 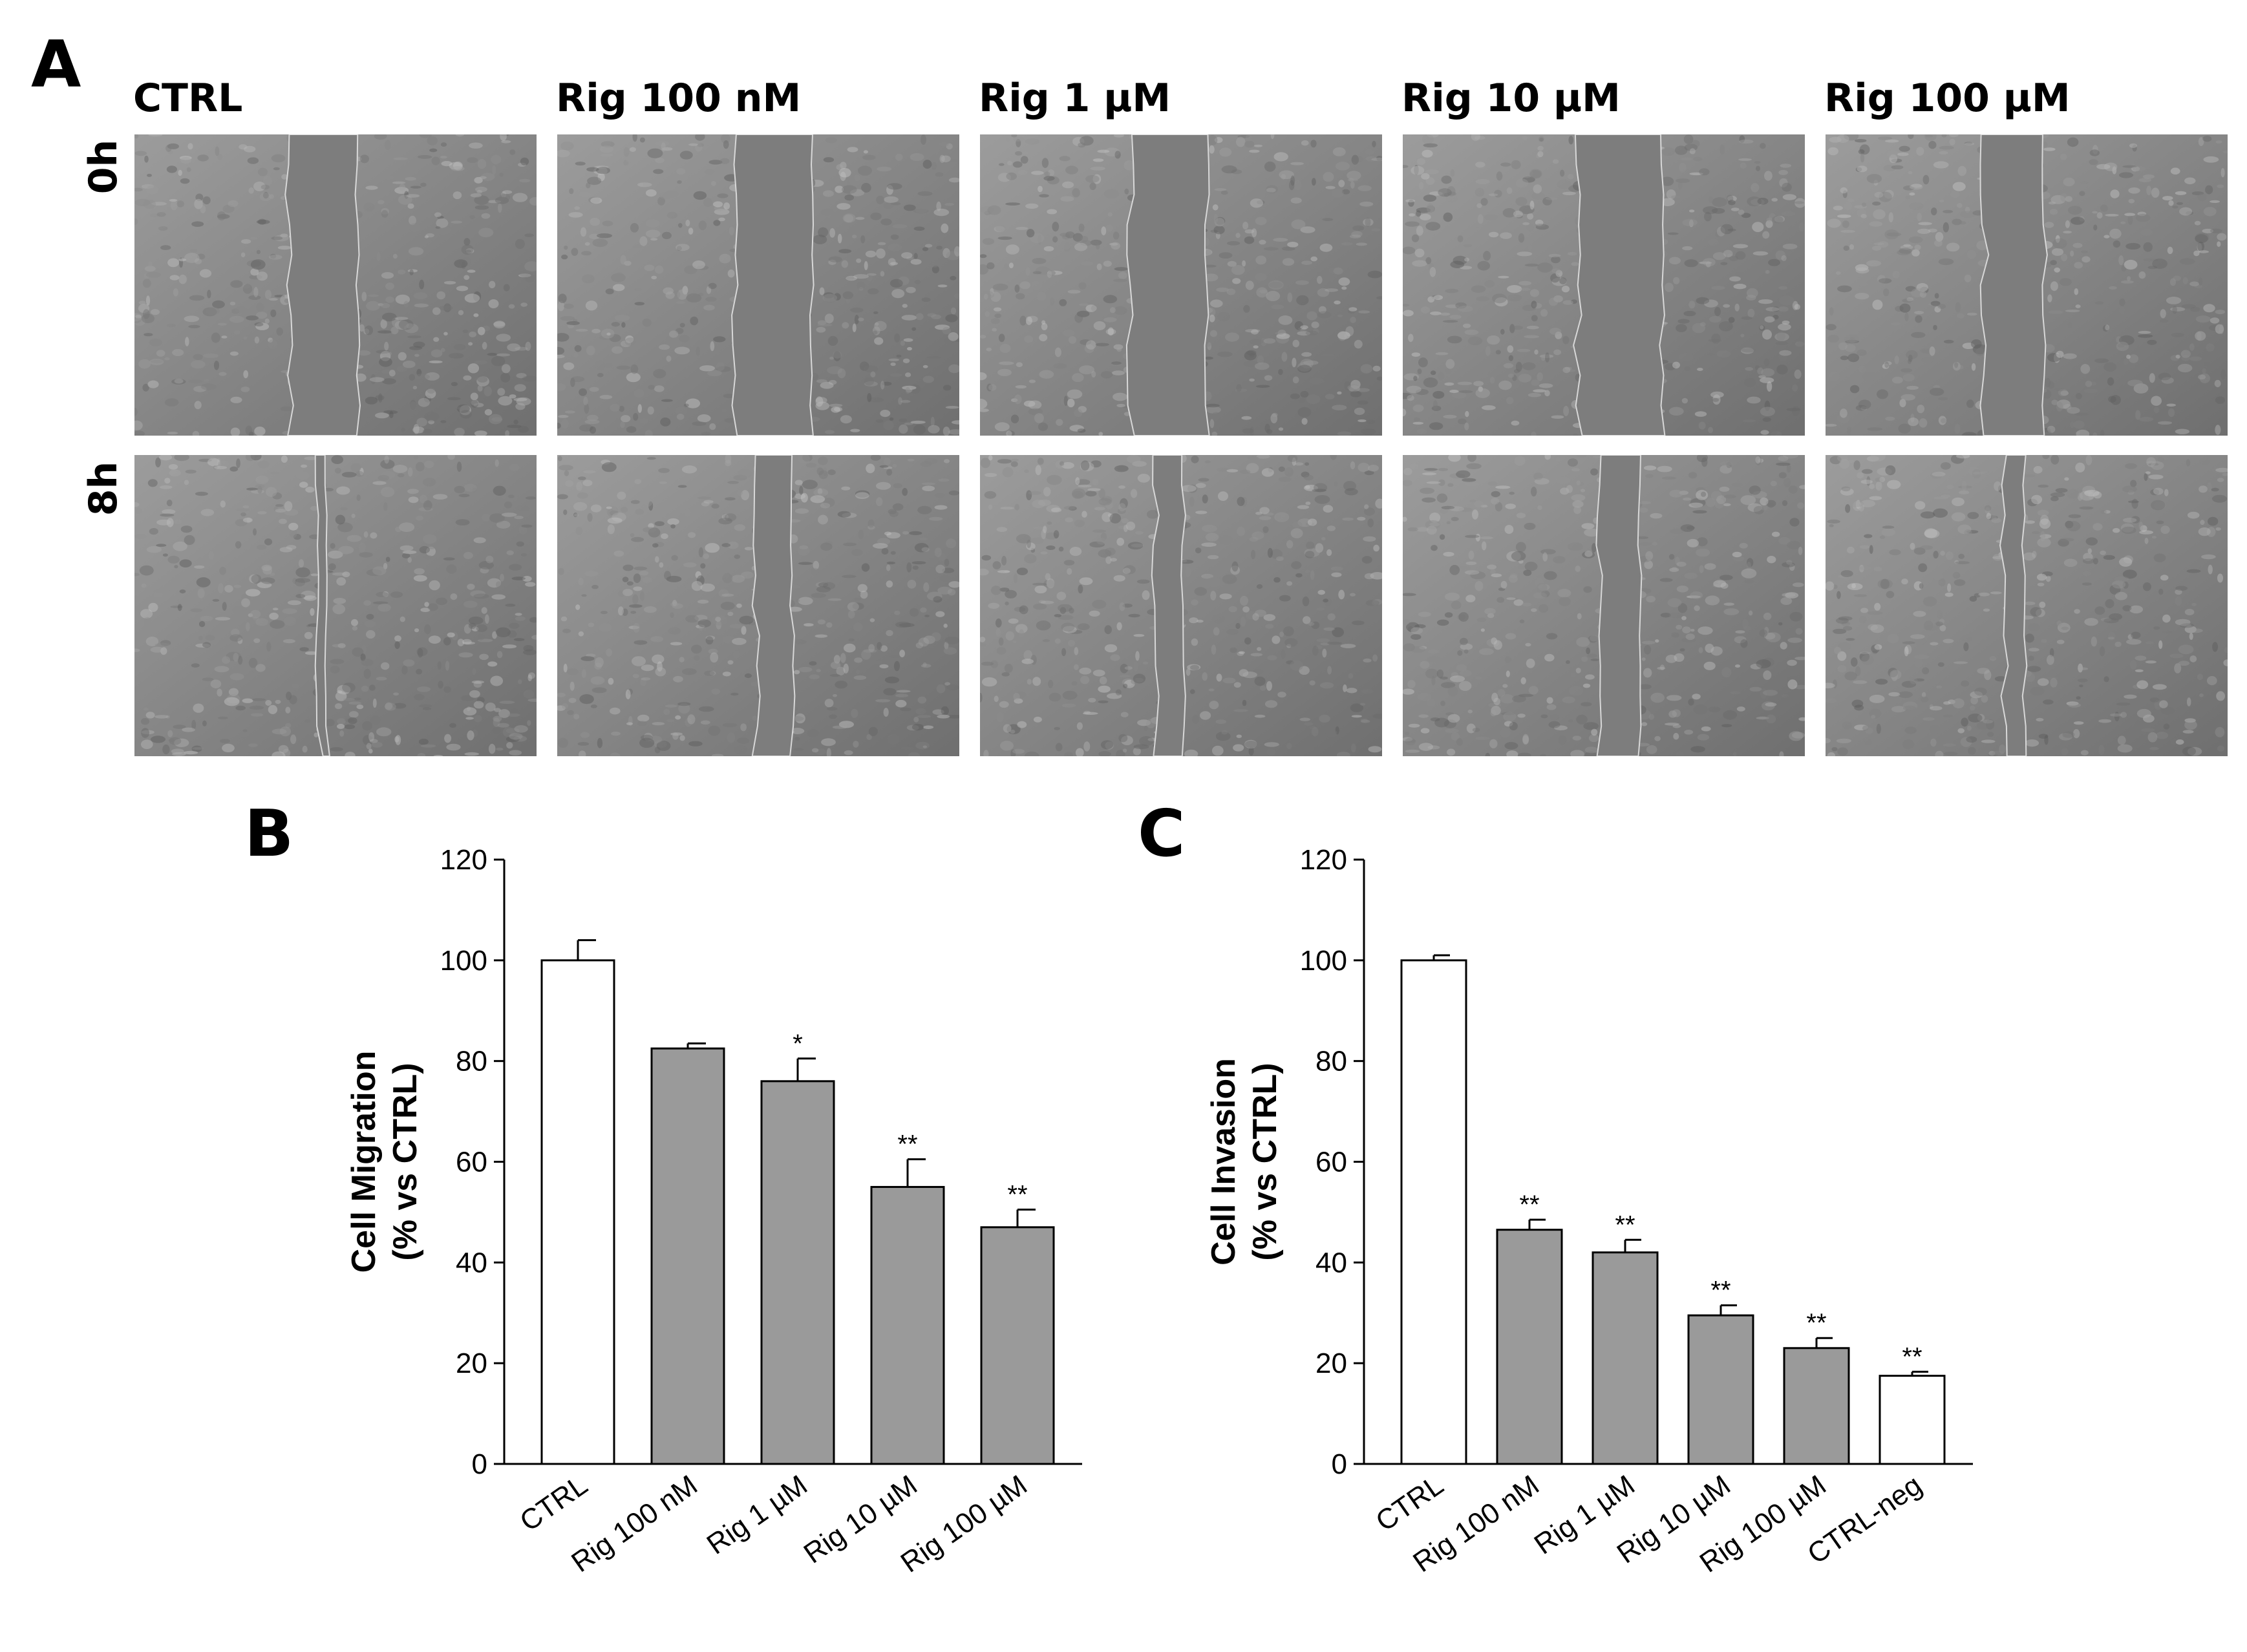 What do you see at coordinates (104, 488) in the screenshot?
I see `row-label-8h: 8h` at bounding box center [104, 488].